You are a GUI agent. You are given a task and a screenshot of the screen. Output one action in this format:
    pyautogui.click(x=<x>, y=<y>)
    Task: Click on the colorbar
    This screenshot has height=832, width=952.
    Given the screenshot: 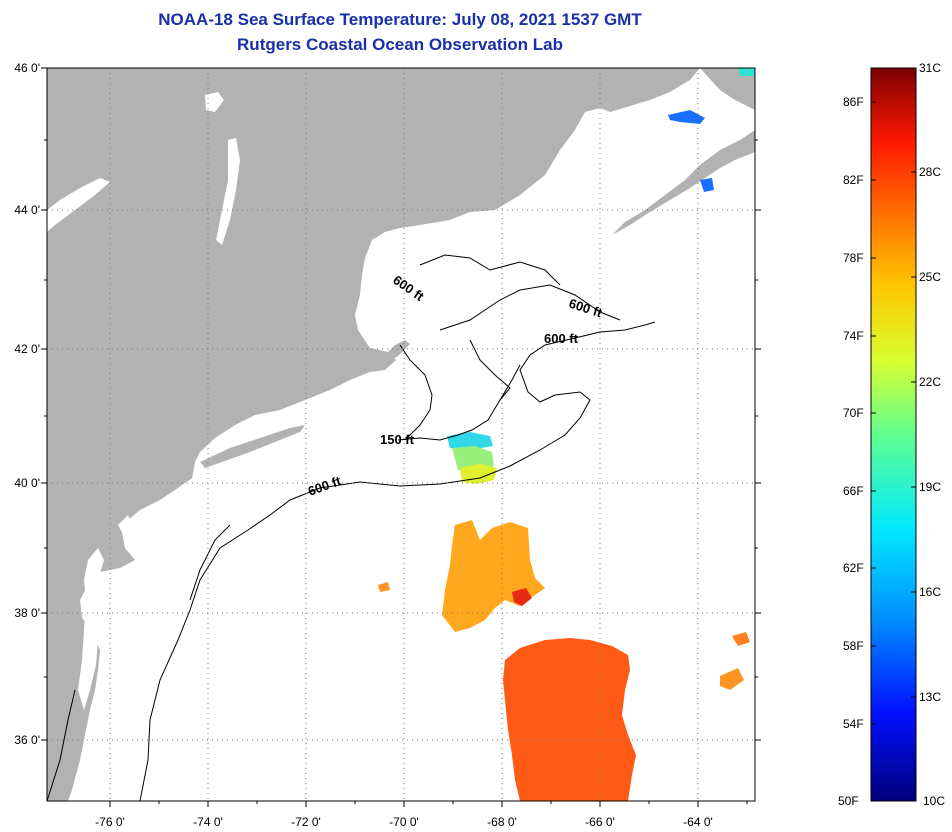 What is the action you would take?
    pyautogui.click(x=893, y=434)
    